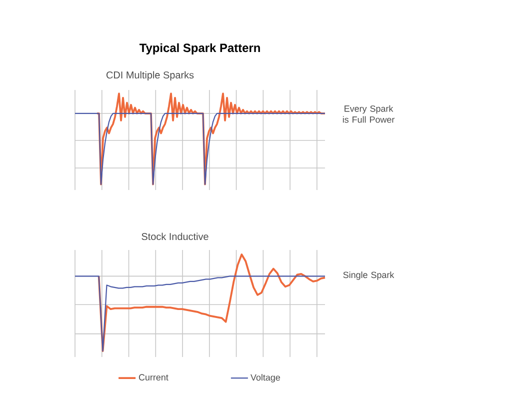  I want to click on text: Every Spark is Full Power, so click(368, 114).